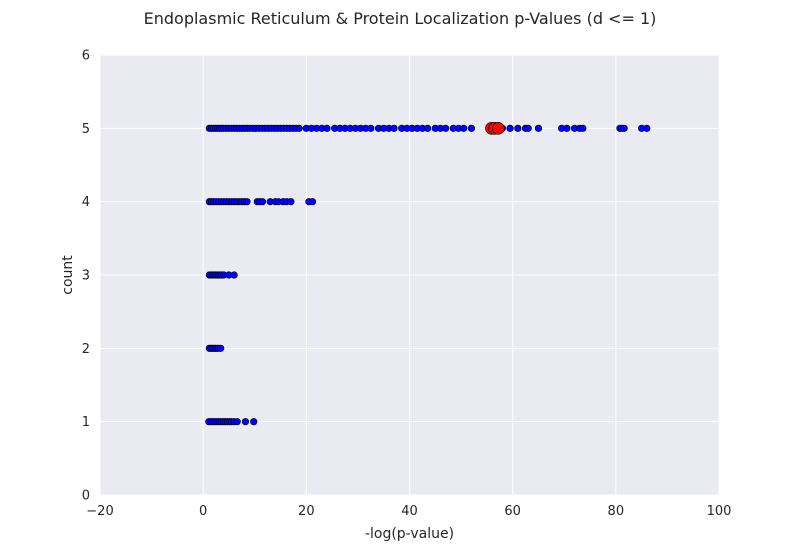  I want to click on y-tick-label: 3, so click(86, 276).